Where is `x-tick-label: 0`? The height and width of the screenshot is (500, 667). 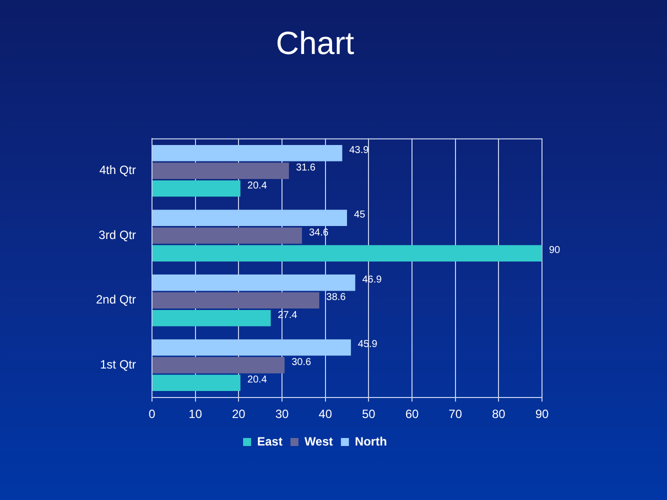
x-tick-label: 0 is located at coordinates (152, 414).